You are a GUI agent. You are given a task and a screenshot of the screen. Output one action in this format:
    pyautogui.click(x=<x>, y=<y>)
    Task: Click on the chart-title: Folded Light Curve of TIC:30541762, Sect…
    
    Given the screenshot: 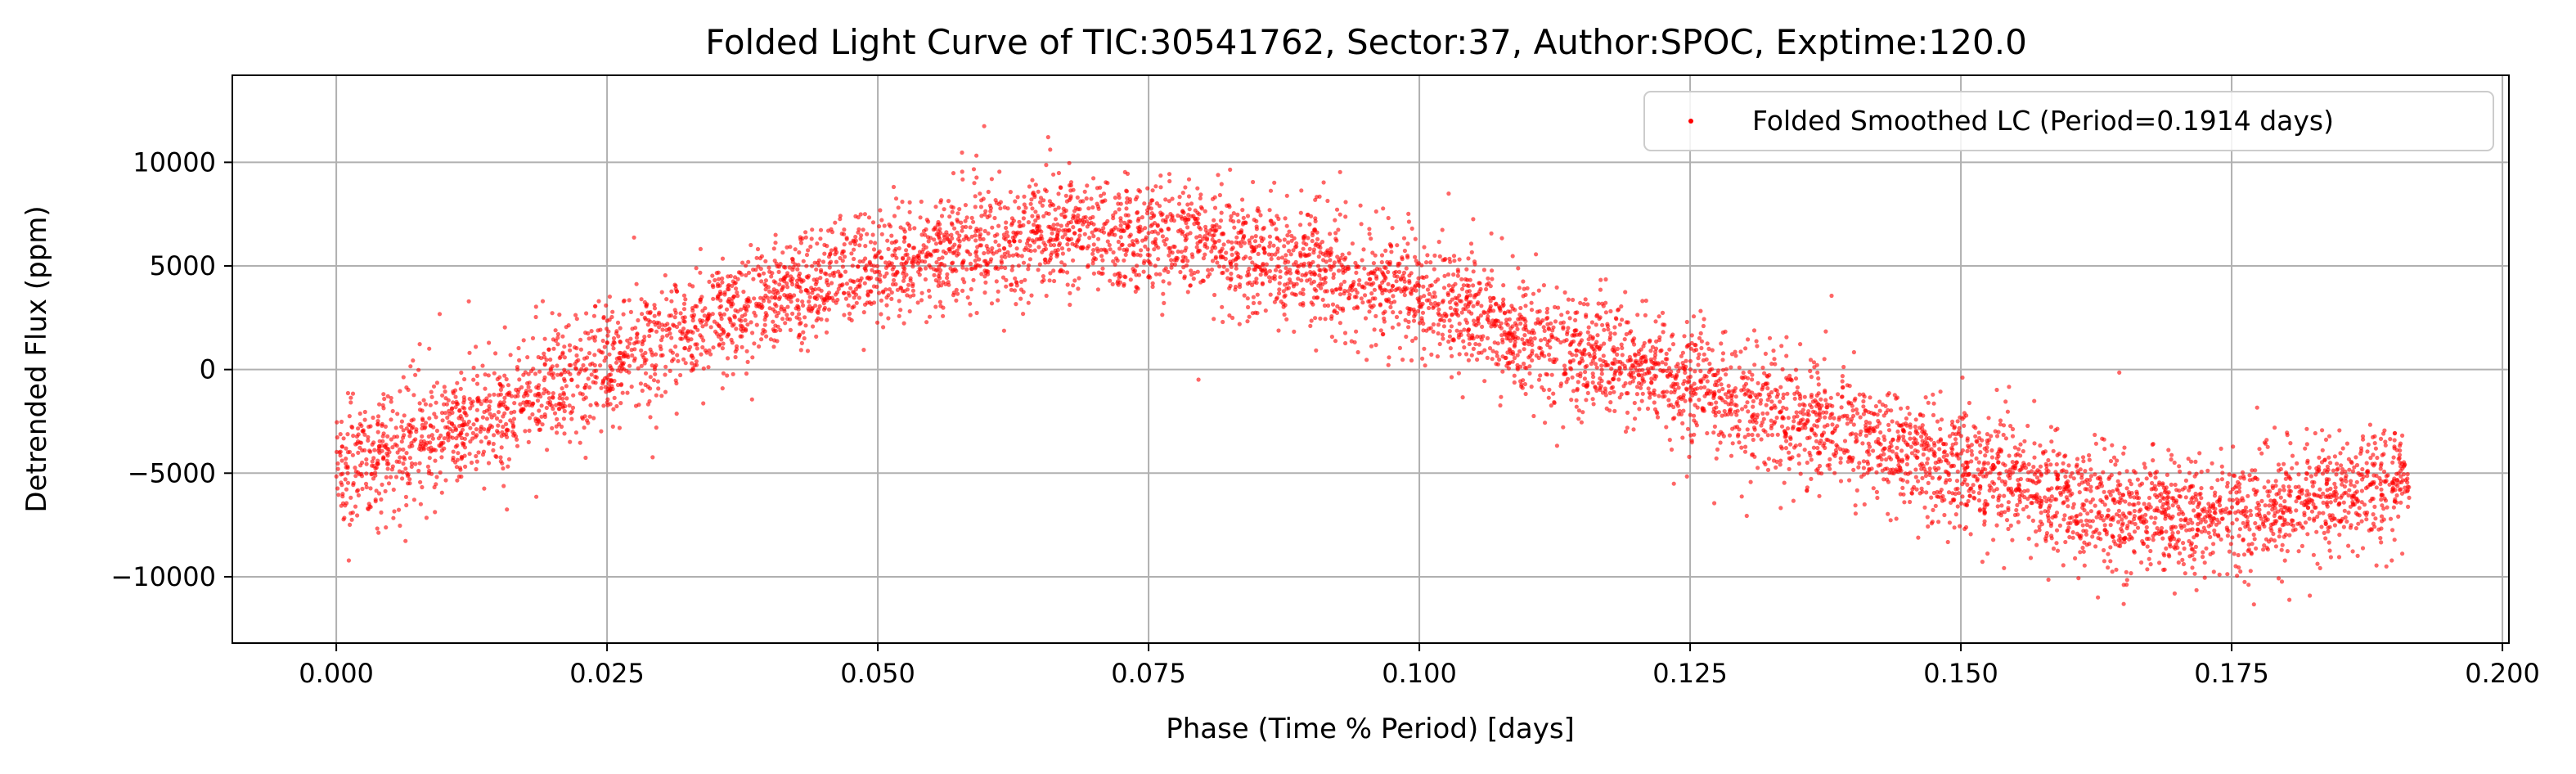 What is the action you would take?
    pyautogui.click(x=1366, y=42)
    